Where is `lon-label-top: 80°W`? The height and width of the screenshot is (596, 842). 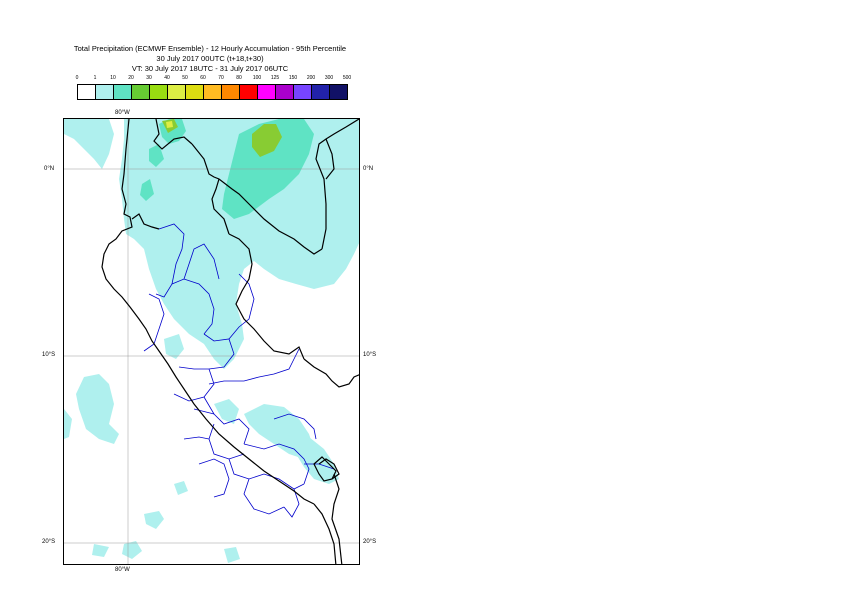
lon-label-top: 80°W is located at coordinates (122, 113).